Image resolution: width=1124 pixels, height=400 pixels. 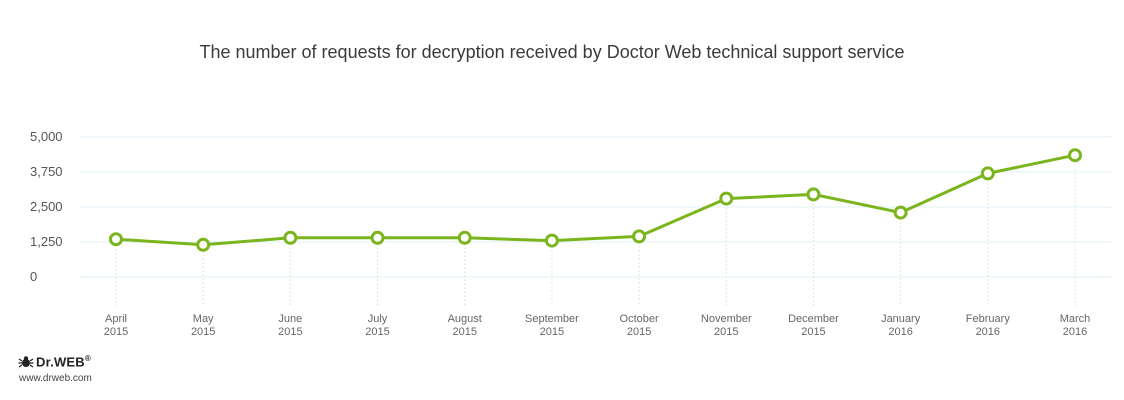 What do you see at coordinates (988, 319) in the screenshot?
I see `x-tick-label: February` at bounding box center [988, 319].